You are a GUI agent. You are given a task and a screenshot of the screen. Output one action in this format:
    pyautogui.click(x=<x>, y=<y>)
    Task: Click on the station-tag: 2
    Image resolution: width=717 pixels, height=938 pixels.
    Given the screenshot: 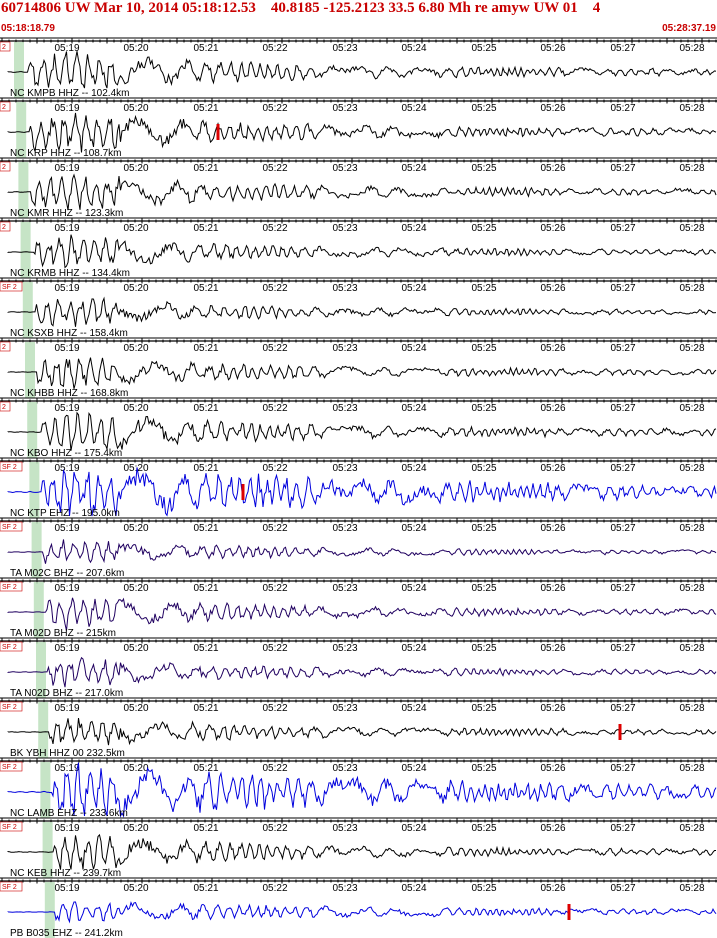 What is the action you would take?
    pyautogui.click(x=4, y=47)
    